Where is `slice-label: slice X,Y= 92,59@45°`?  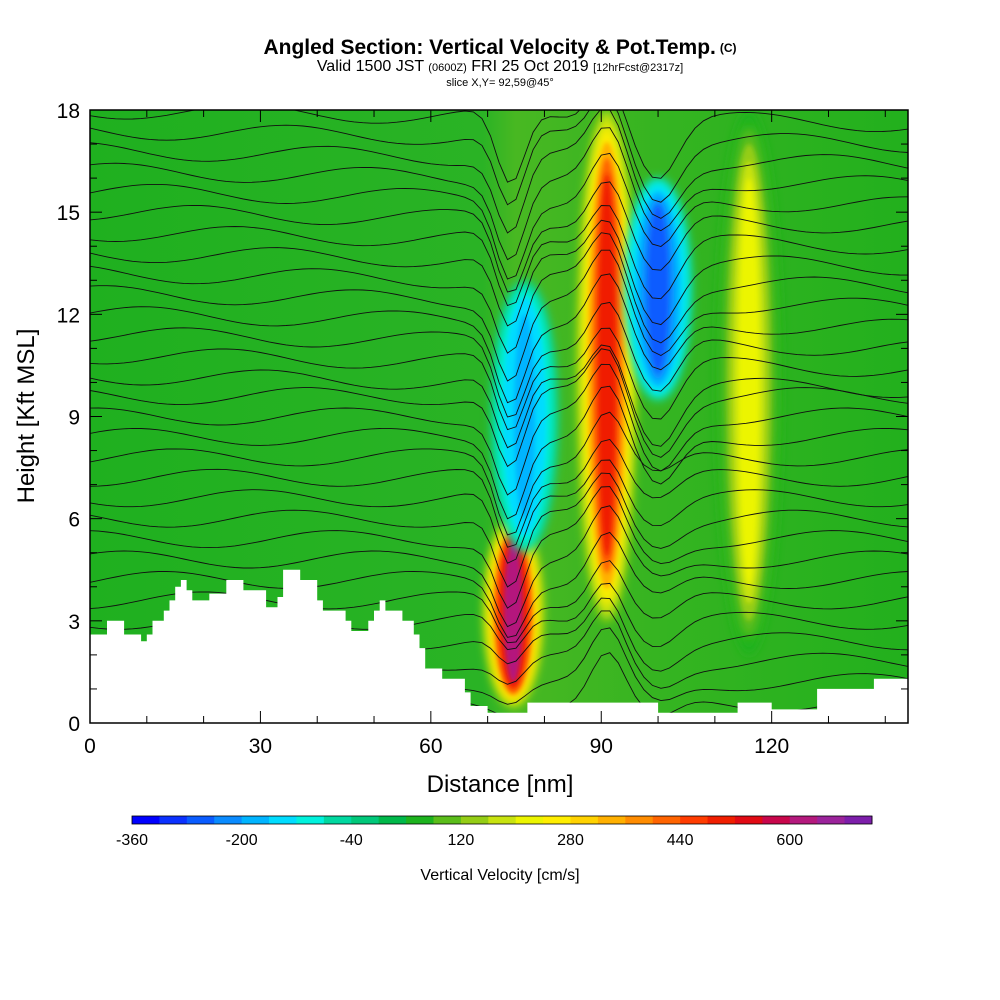 slice-label: slice X,Y= 92,59@45° is located at coordinates (500, 83).